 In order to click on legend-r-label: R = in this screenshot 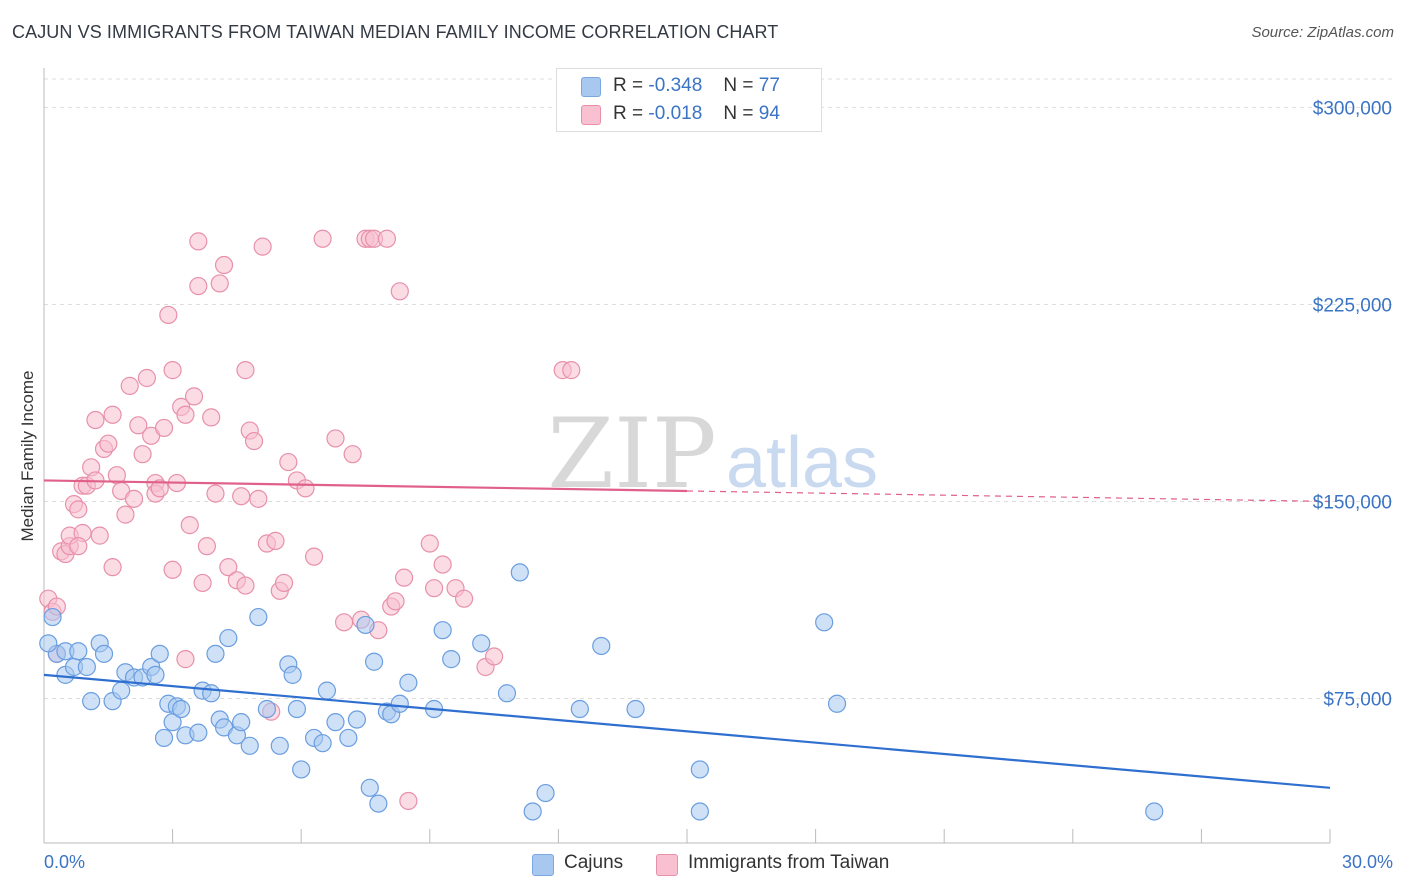, I will do `click(628, 113)`.